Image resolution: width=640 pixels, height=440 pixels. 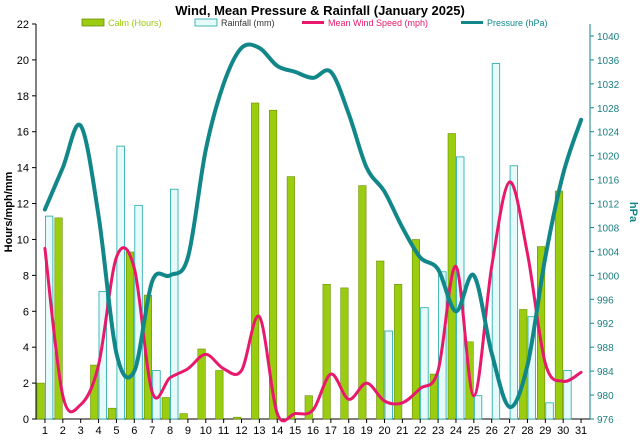 I want to click on y2-tick-label: 1012, so click(x=608, y=205).